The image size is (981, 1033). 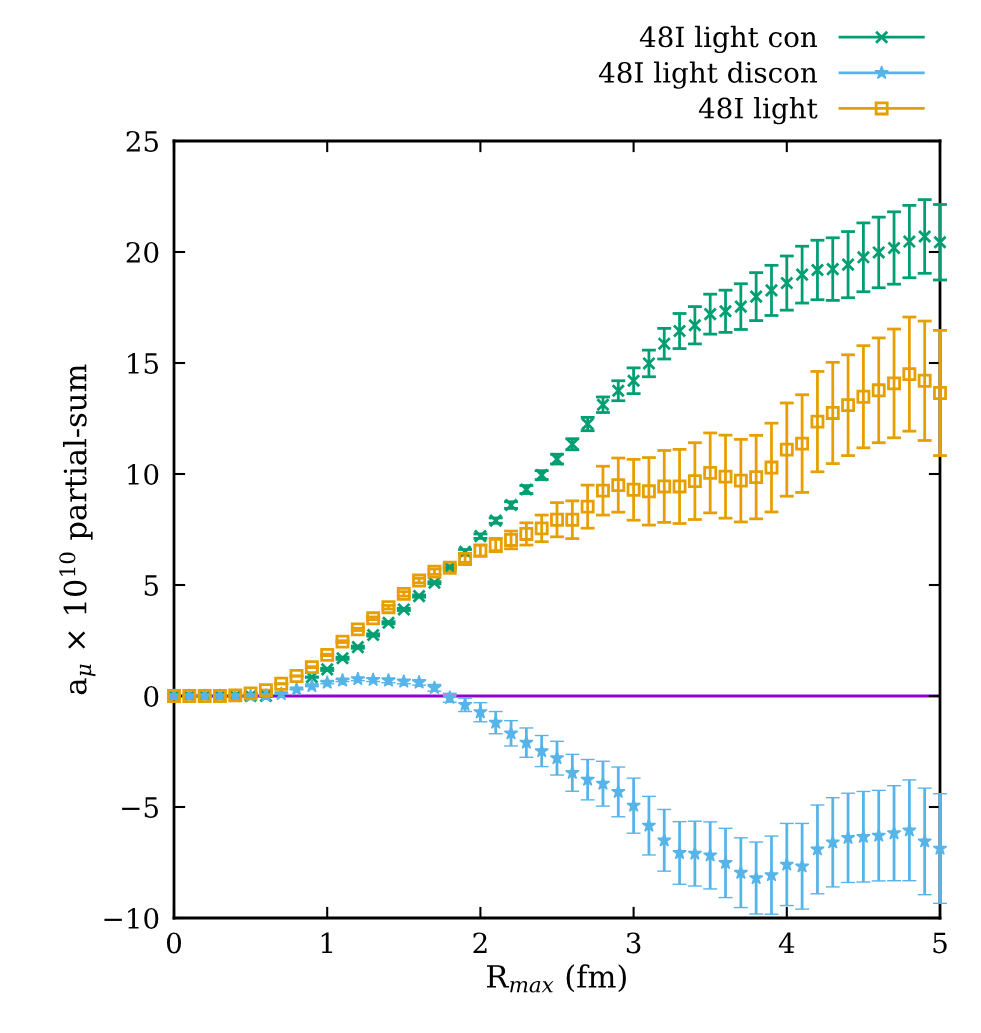 What do you see at coordinates (940, 943) in the screenshot?
I see `x-tick-label: 5` at bounding box center [940, 943].